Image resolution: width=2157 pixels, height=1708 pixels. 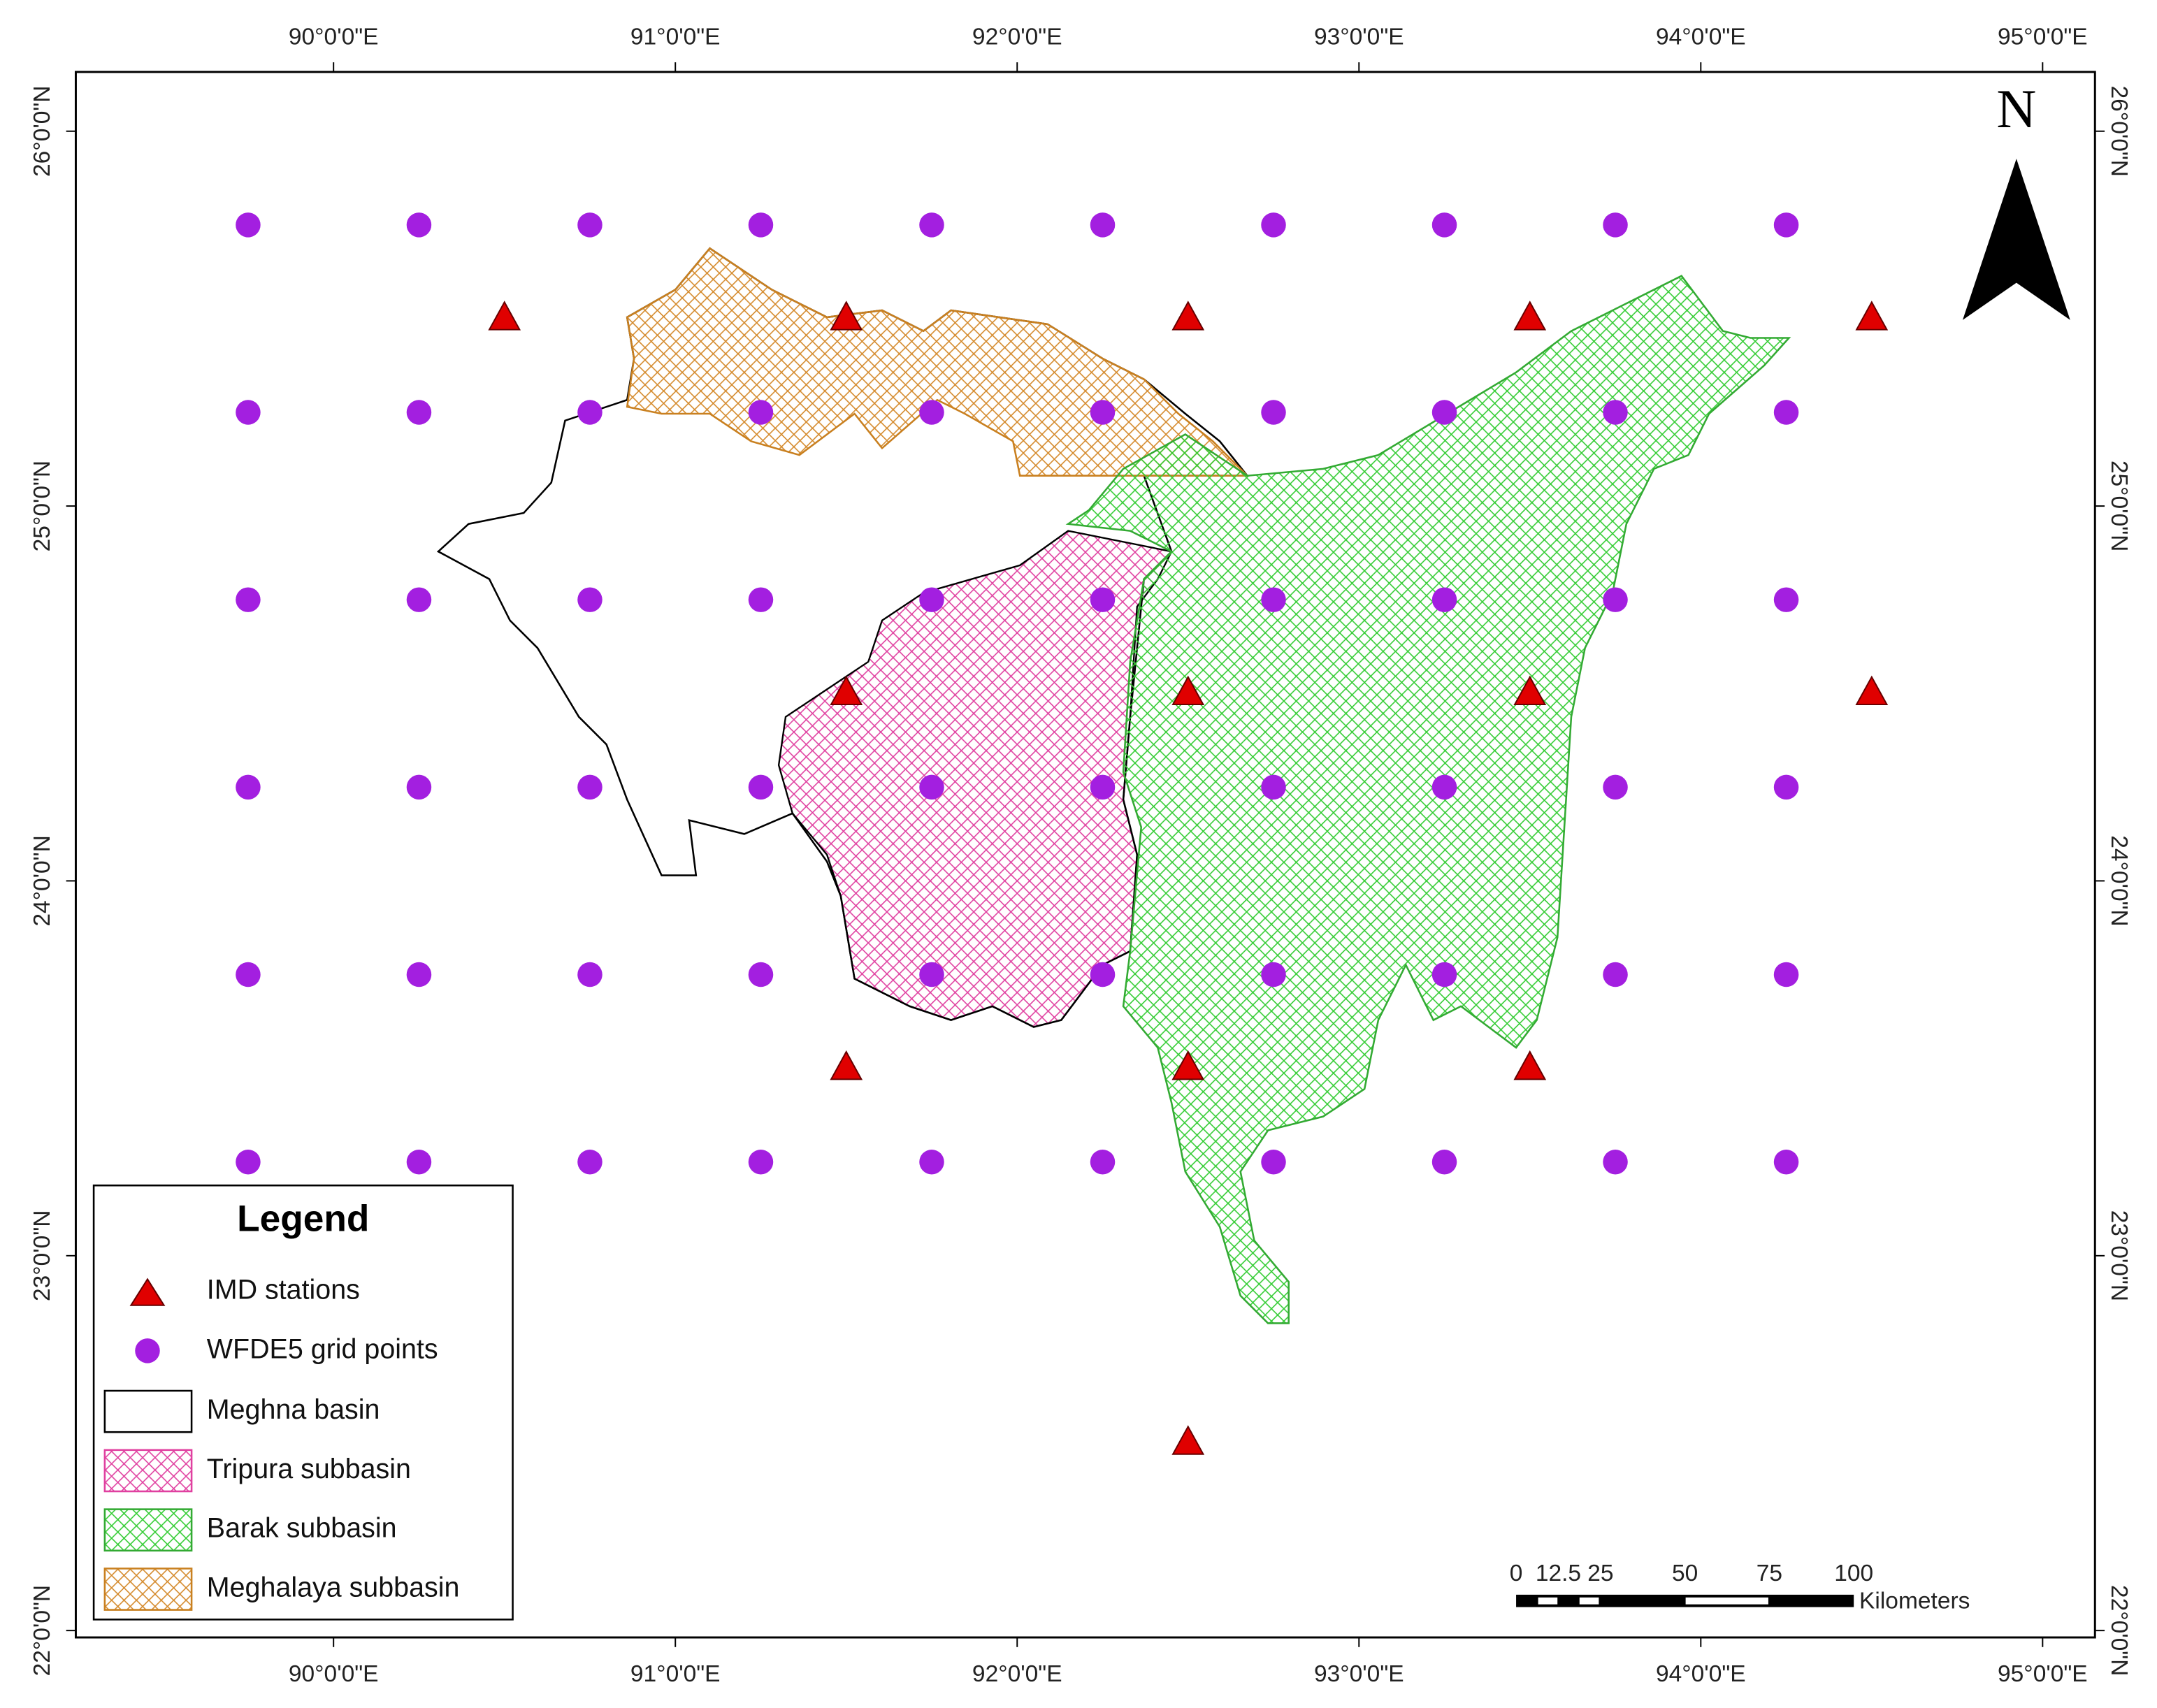 I want to click on scale-label: 0, so click(x=1516, y=1574).